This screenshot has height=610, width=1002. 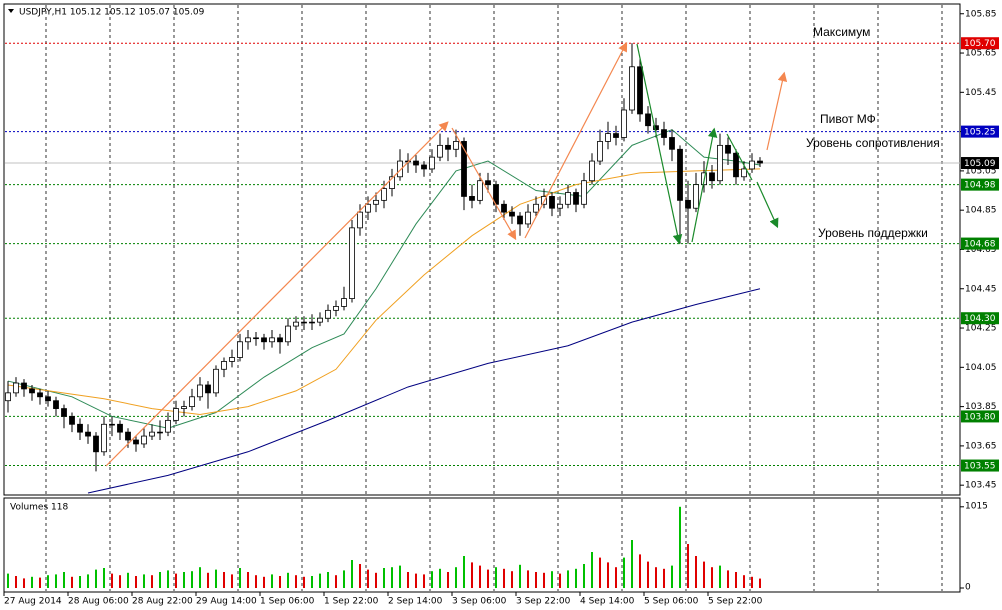 I want to click on x-tick-label: 3 Sep 22:00, so click(x=543, y=602).